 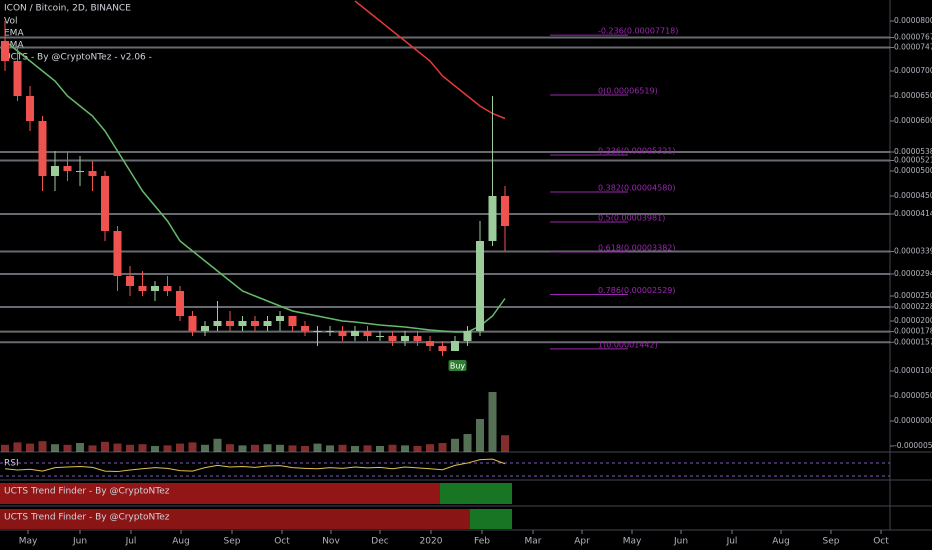 What do you see at coordinates (637, 247) in the screenshot?
I see `fib-label: 0.618(0.00003382)` at bounding box center [637, 247].